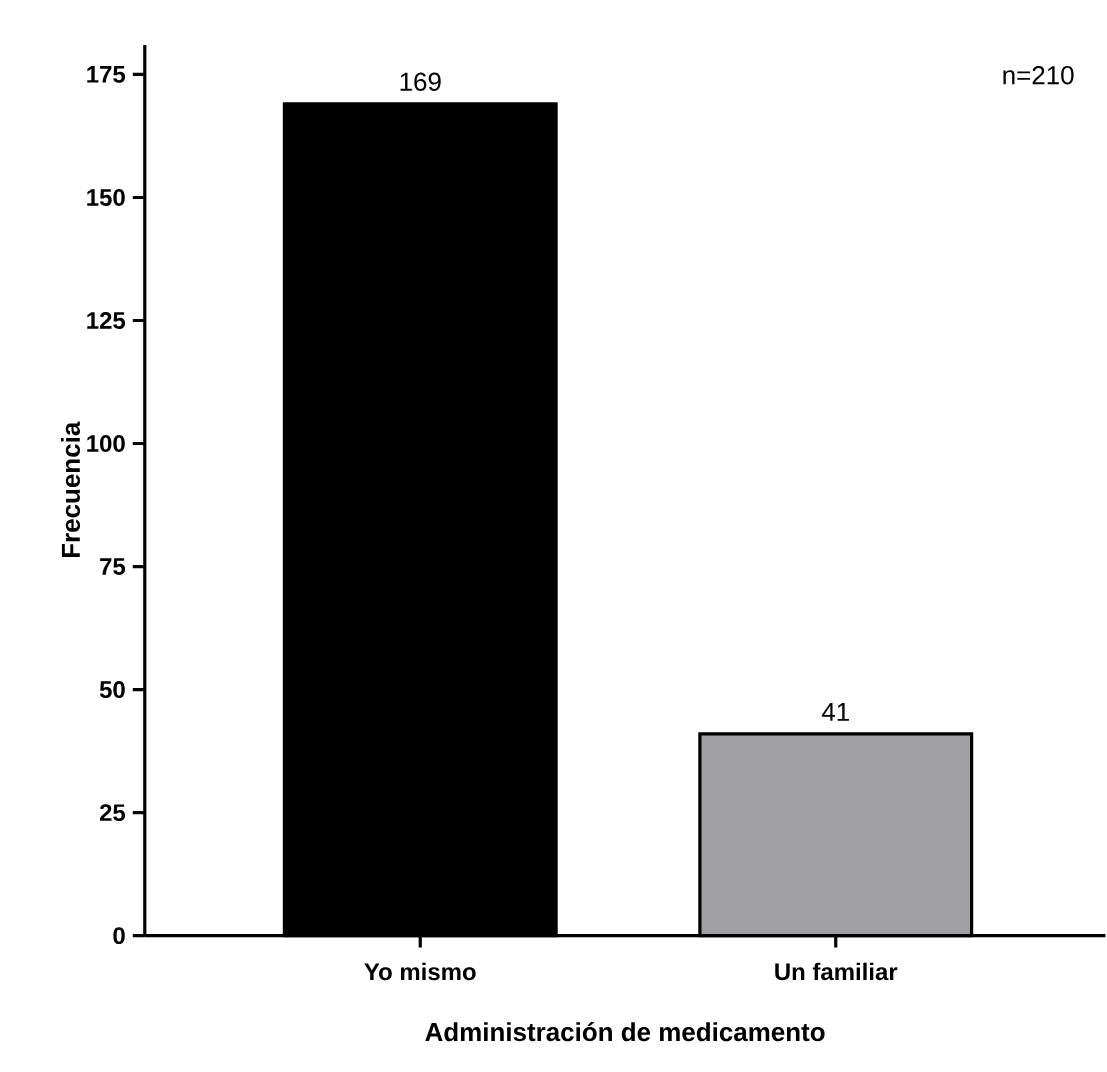  Describe the element at coordinates (119, 935) in the screenshot. I see `y-tick-label: 0` at that location.